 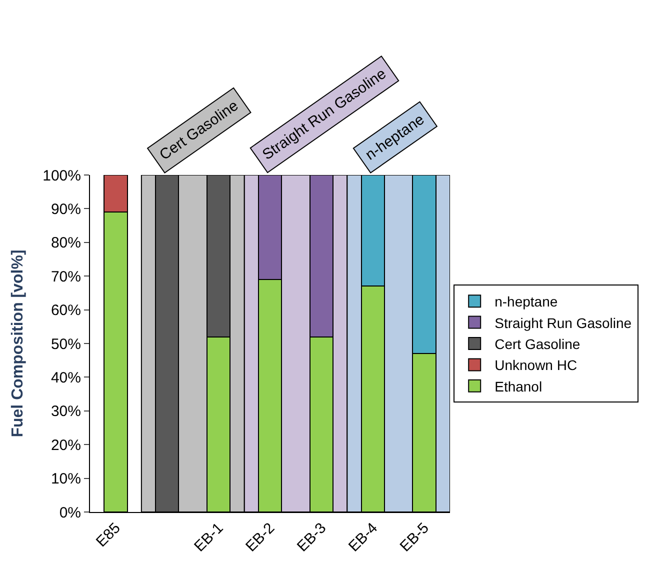 I want to click on y-tick-label: 30%, so click(x=65, y=411).